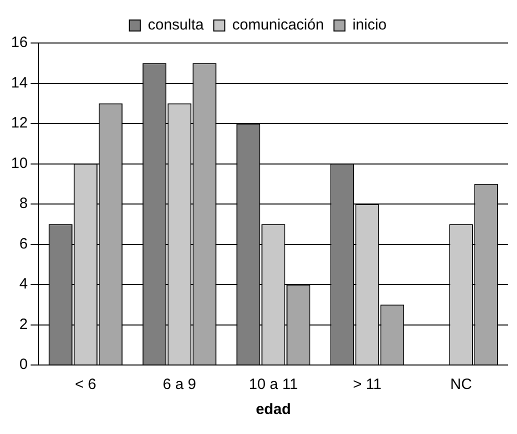 The width and height of the screenshot is (517, 434). I want to click on x-axis-title: edad, so click(273, 409).